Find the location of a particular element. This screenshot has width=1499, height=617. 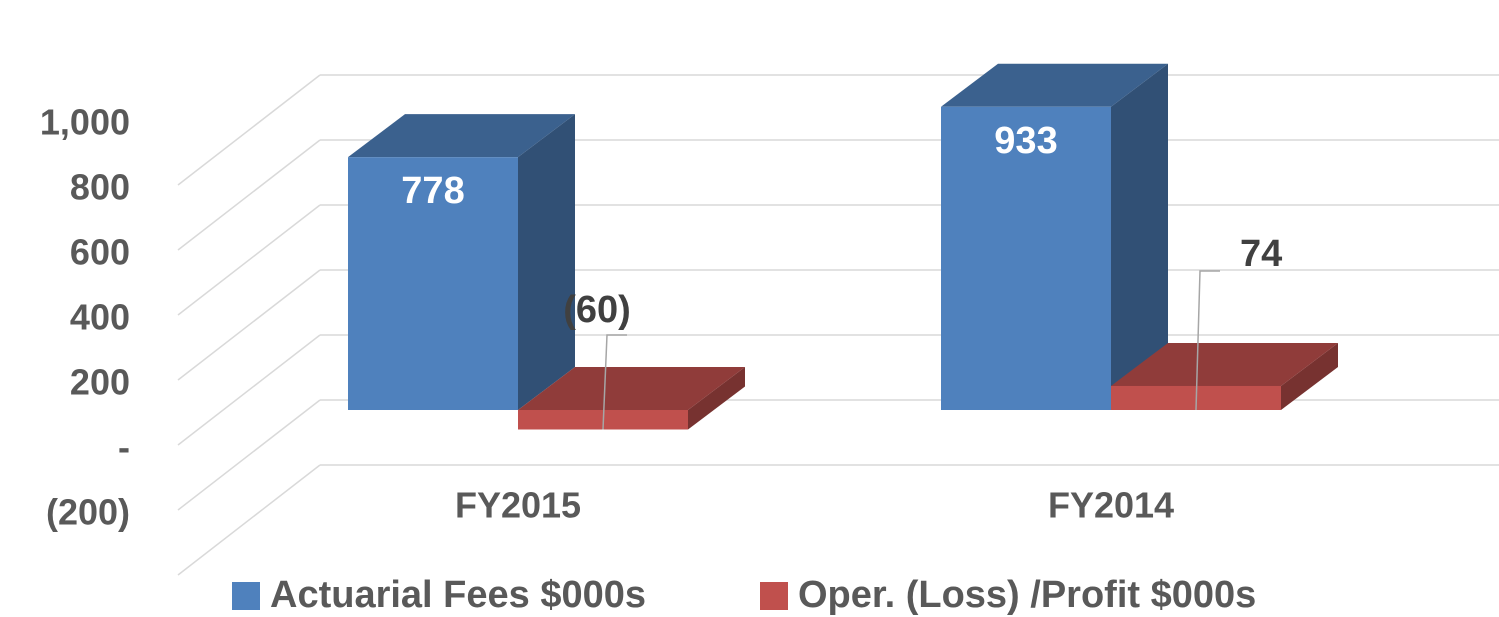

data-label: 933 is located at coordinates (1025, 141).